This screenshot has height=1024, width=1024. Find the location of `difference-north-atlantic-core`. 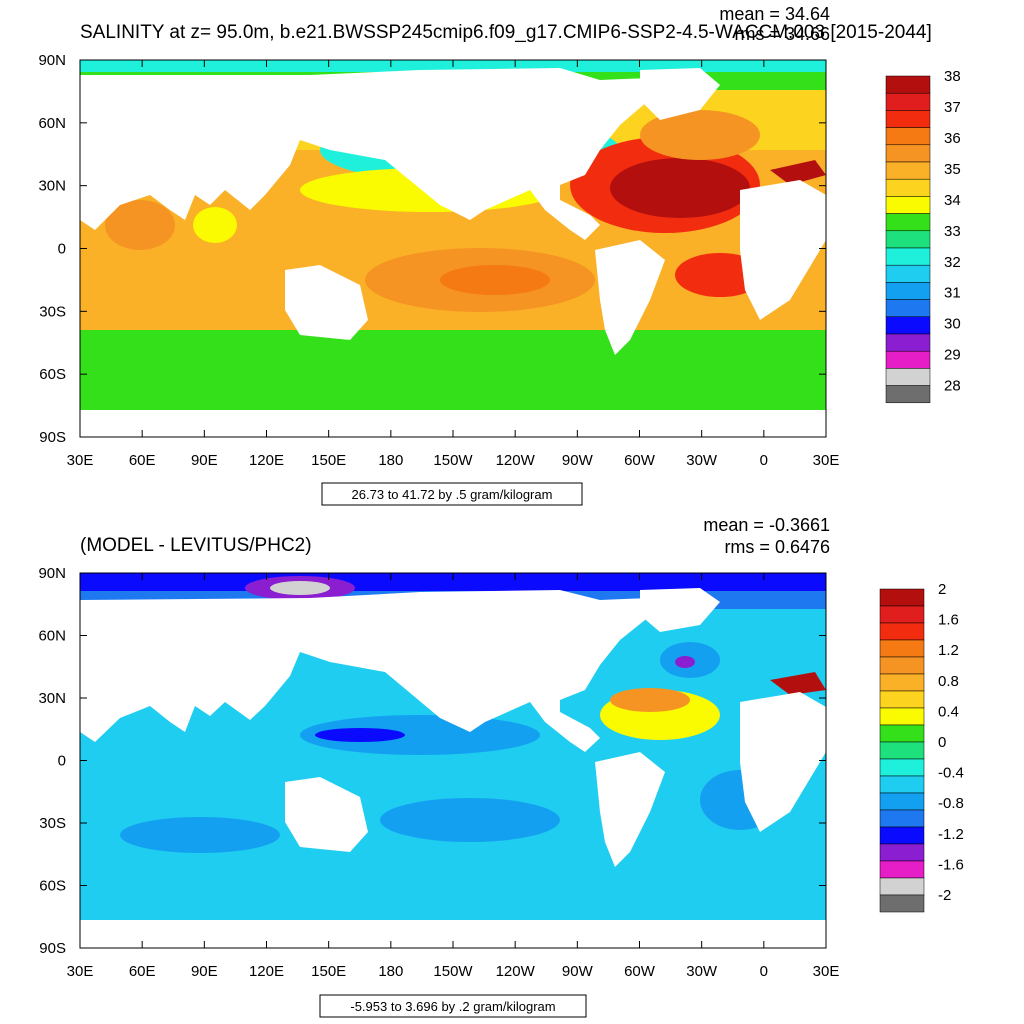

difference-north-atlantic-core is located at coordinates (685, 662).